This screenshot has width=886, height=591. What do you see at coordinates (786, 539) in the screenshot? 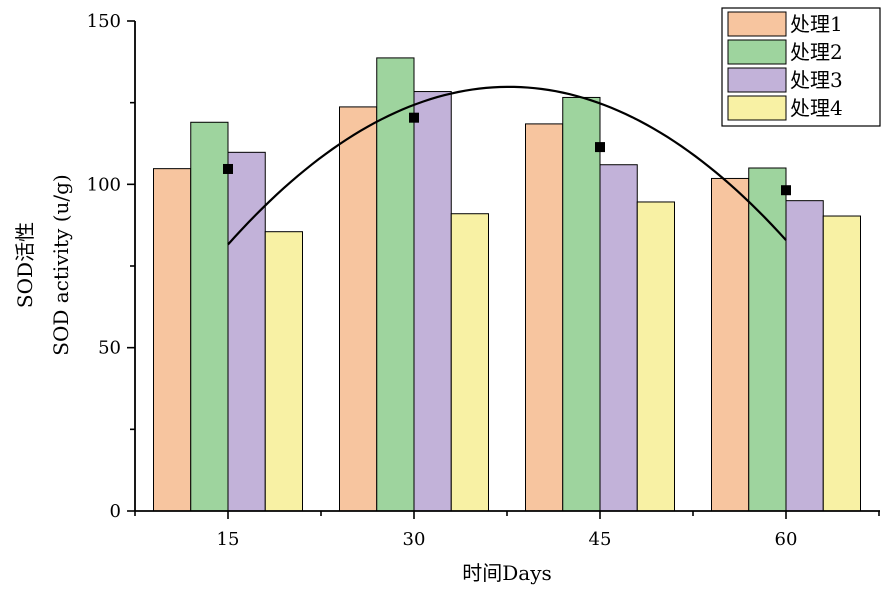
I see `x-tick-label-60: 60` at bounding box center [786, 539].